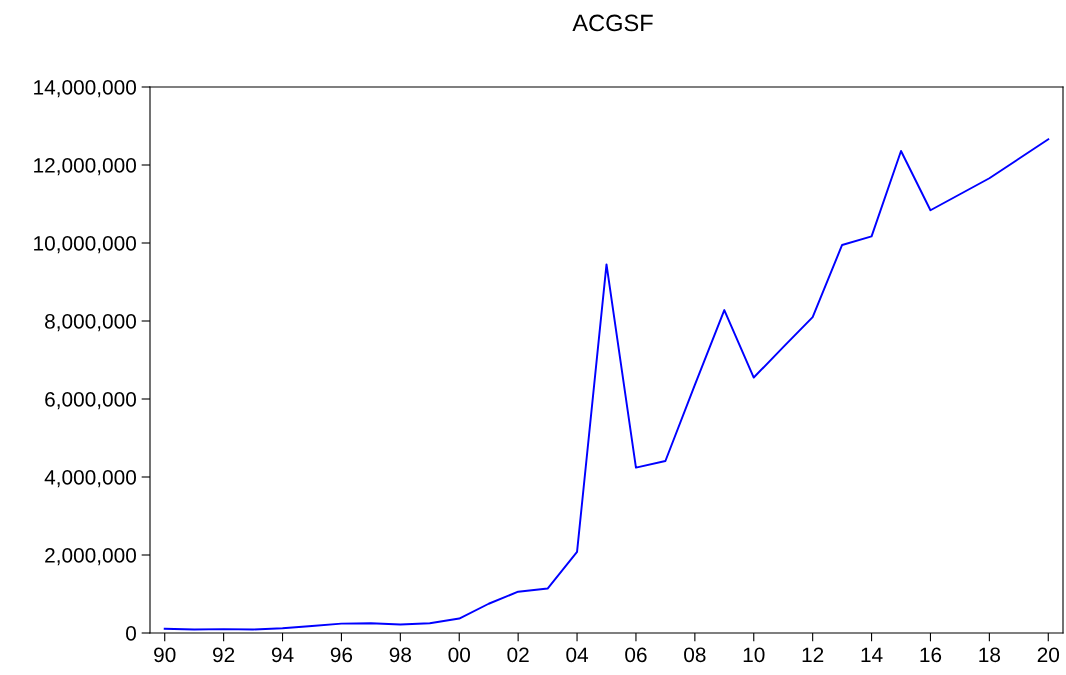 This screenshot has height=675, width=1066. I want to click on x-tick-label: 16, so click(931, 655).